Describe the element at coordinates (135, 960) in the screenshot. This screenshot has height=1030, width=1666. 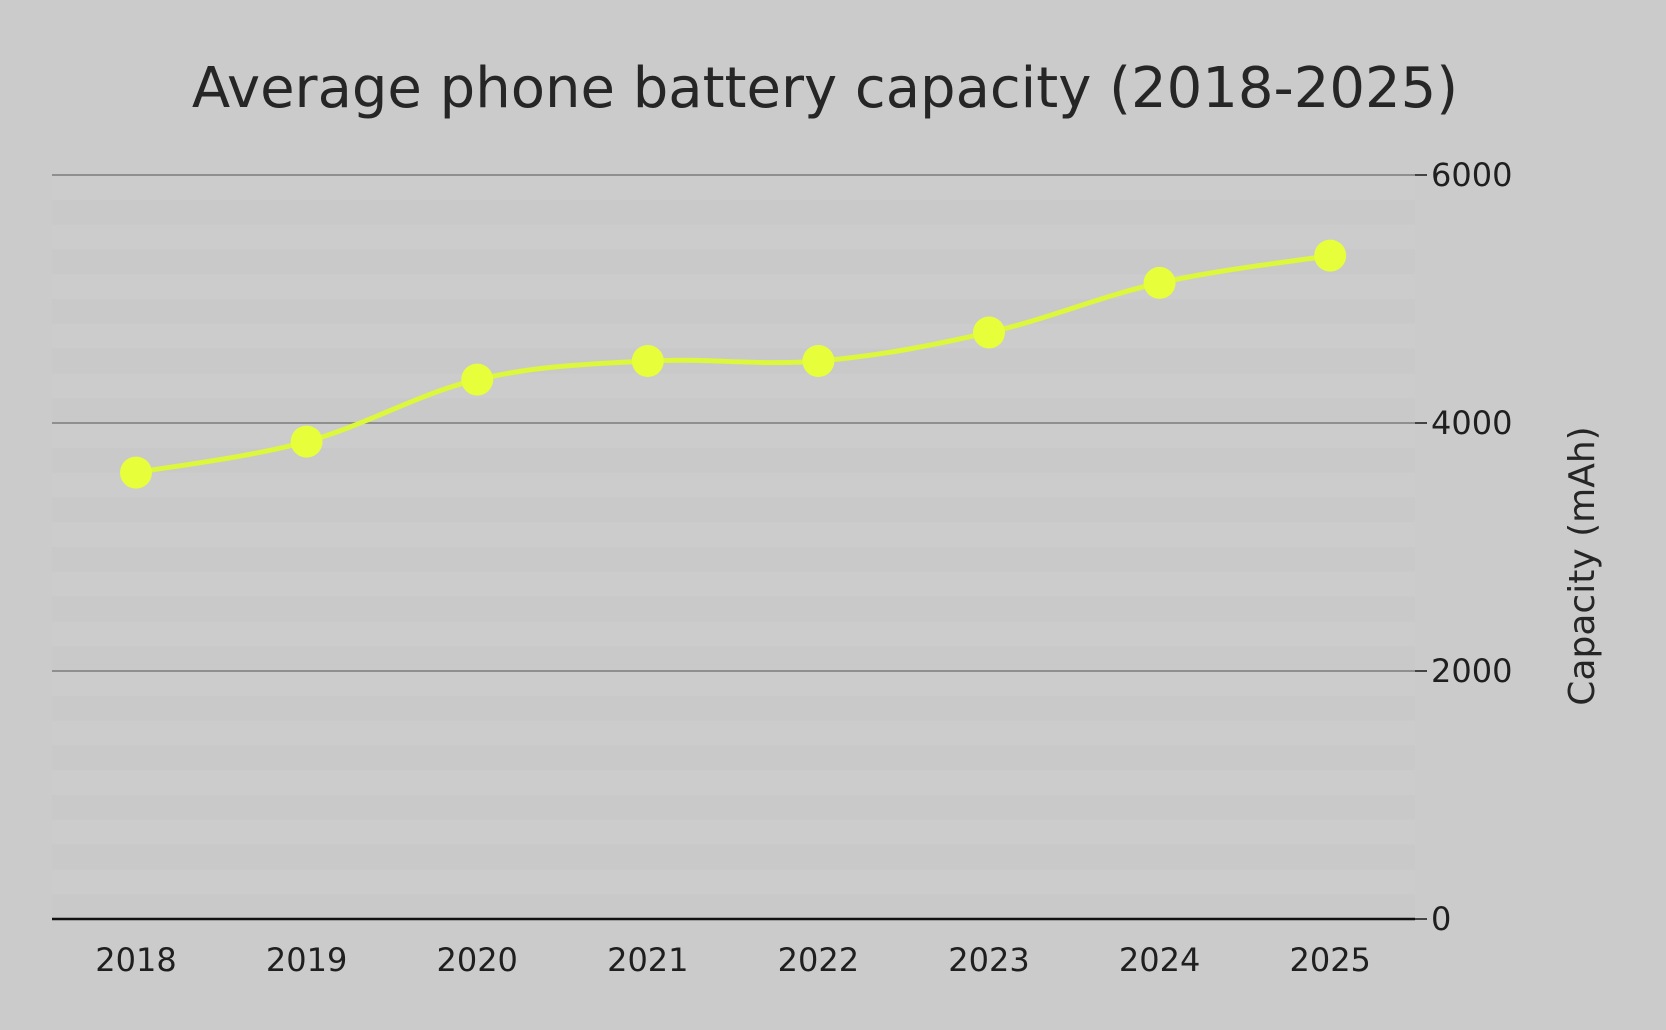
I see `x-tick-label: 2018` at that location.